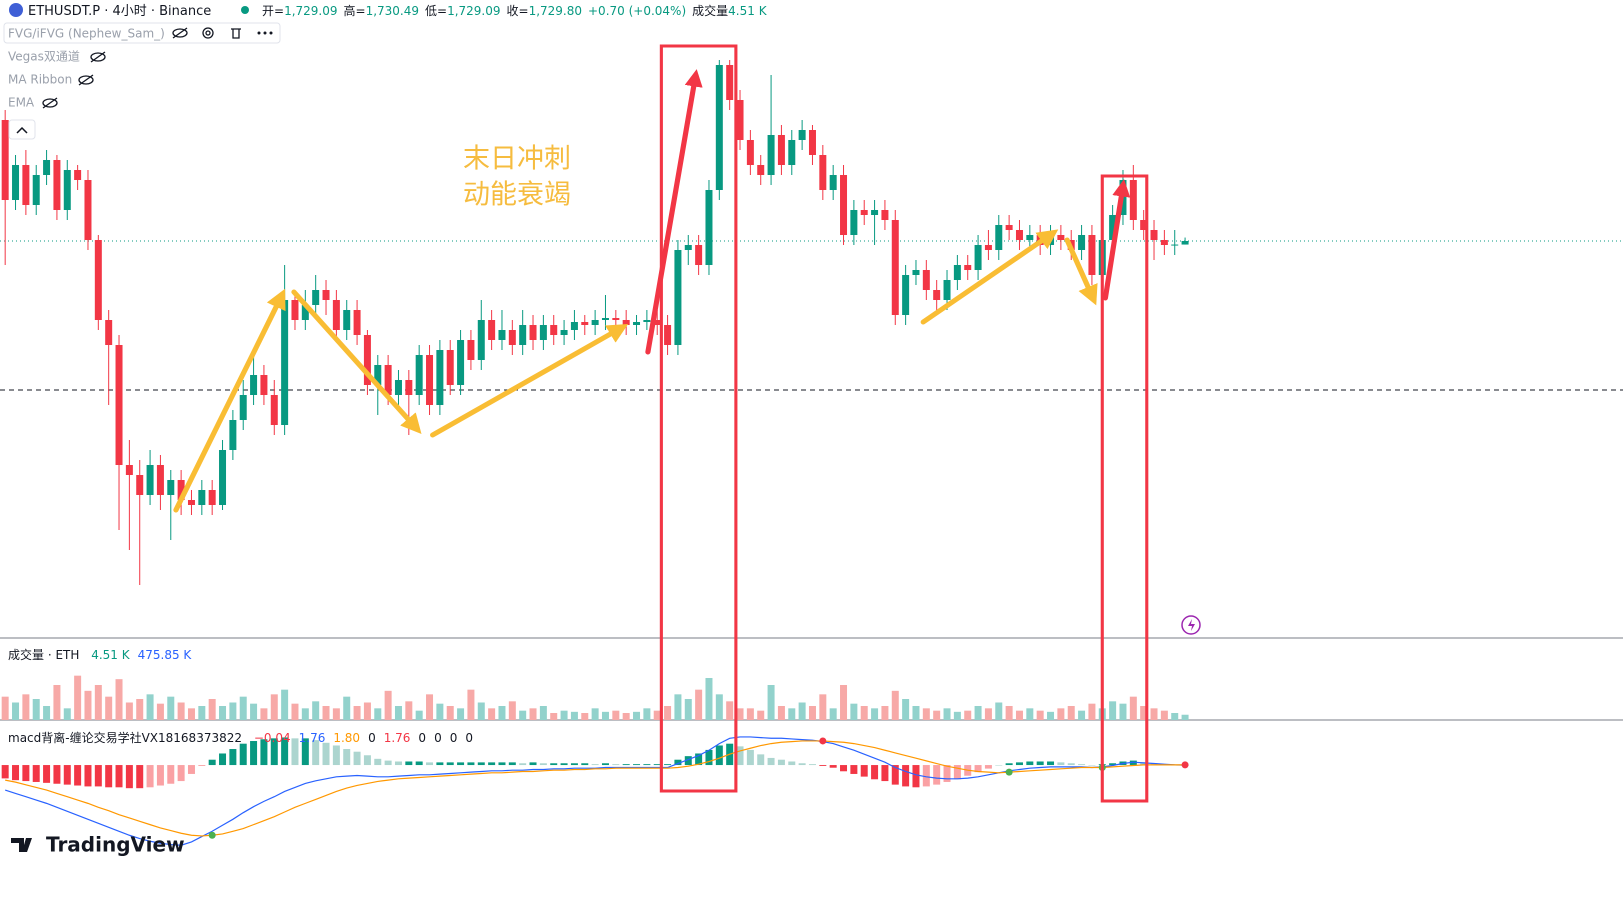 The height and width of the screenshot is (903, 1623). What do you see at coordinates (265, 33) in the screenshot?
I see `more-icon` at bounding box center [265, 33].